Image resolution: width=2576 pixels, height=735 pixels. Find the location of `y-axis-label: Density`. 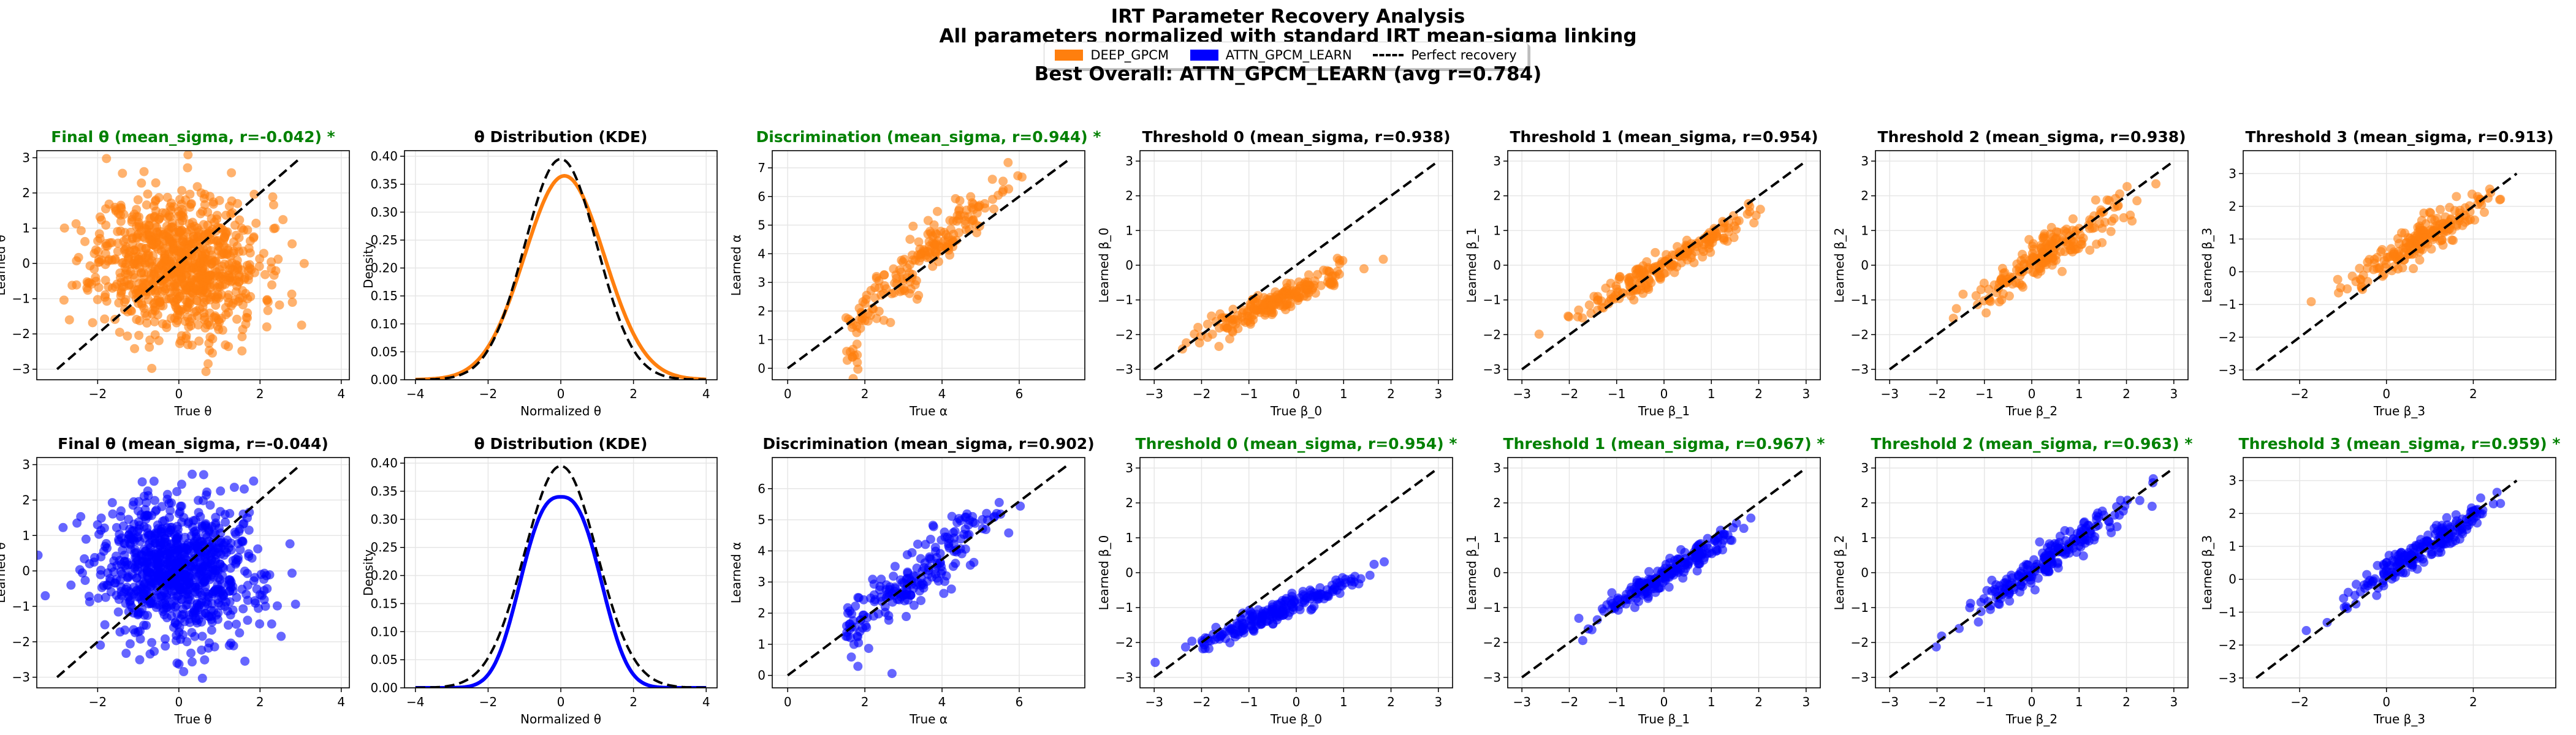

y-axis-label: Density is located at coordinates (368, 265).